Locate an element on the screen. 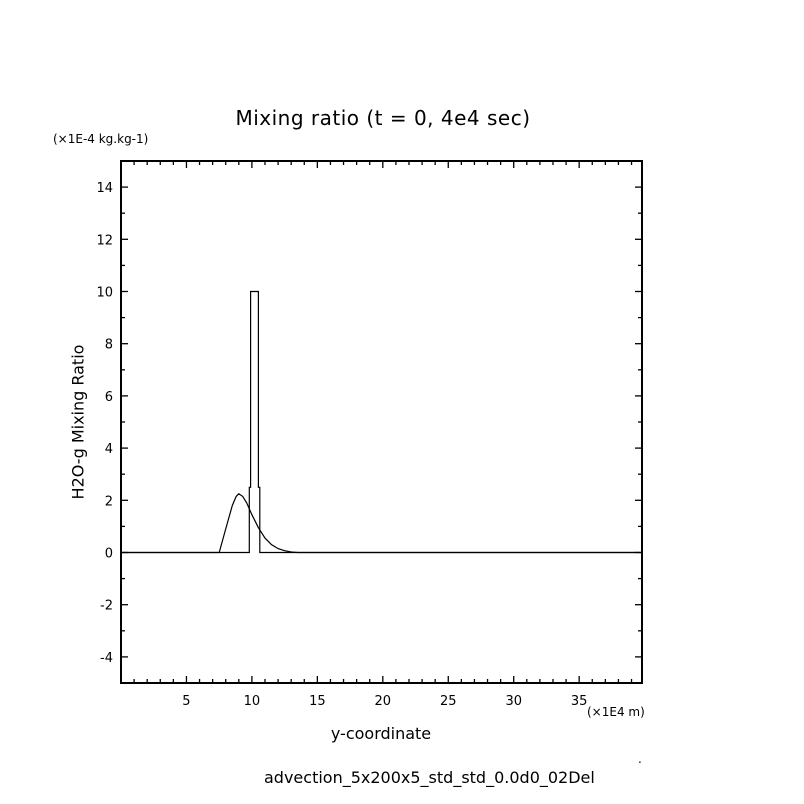 The width and height of the screenshot is (804, 804). x-axis-label: y-coordinate is located at coordinates (381, 733).